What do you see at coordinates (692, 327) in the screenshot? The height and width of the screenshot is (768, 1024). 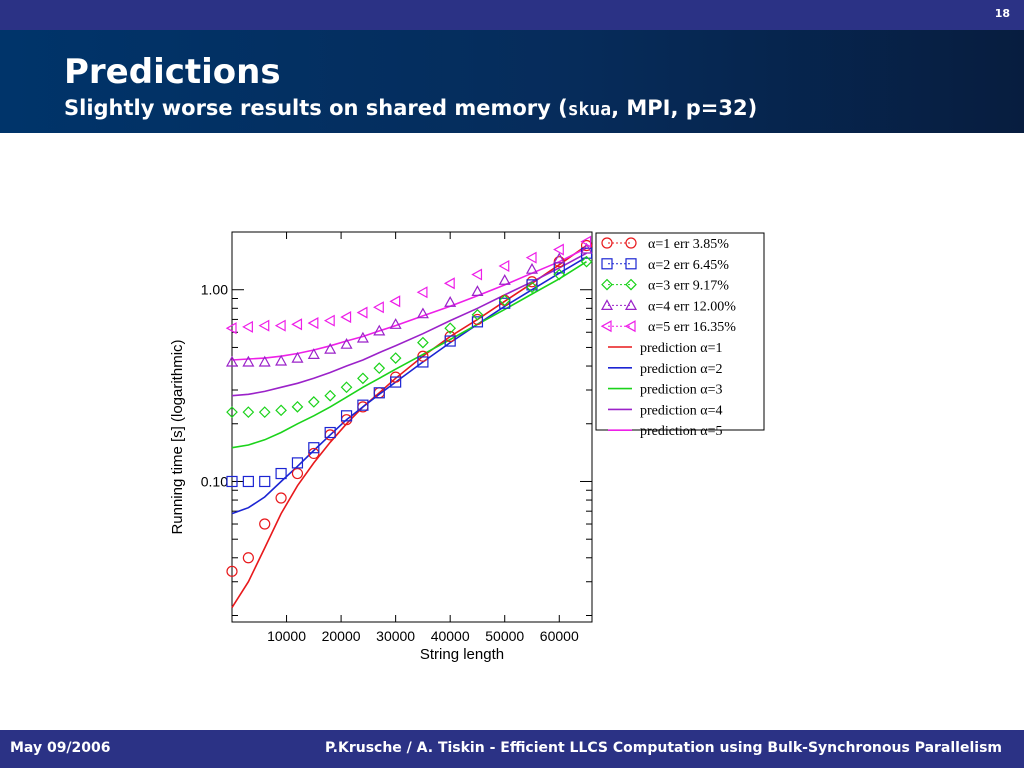 I see `legend-label: α=5 err 16.35%` at bounding box center [692, 327].